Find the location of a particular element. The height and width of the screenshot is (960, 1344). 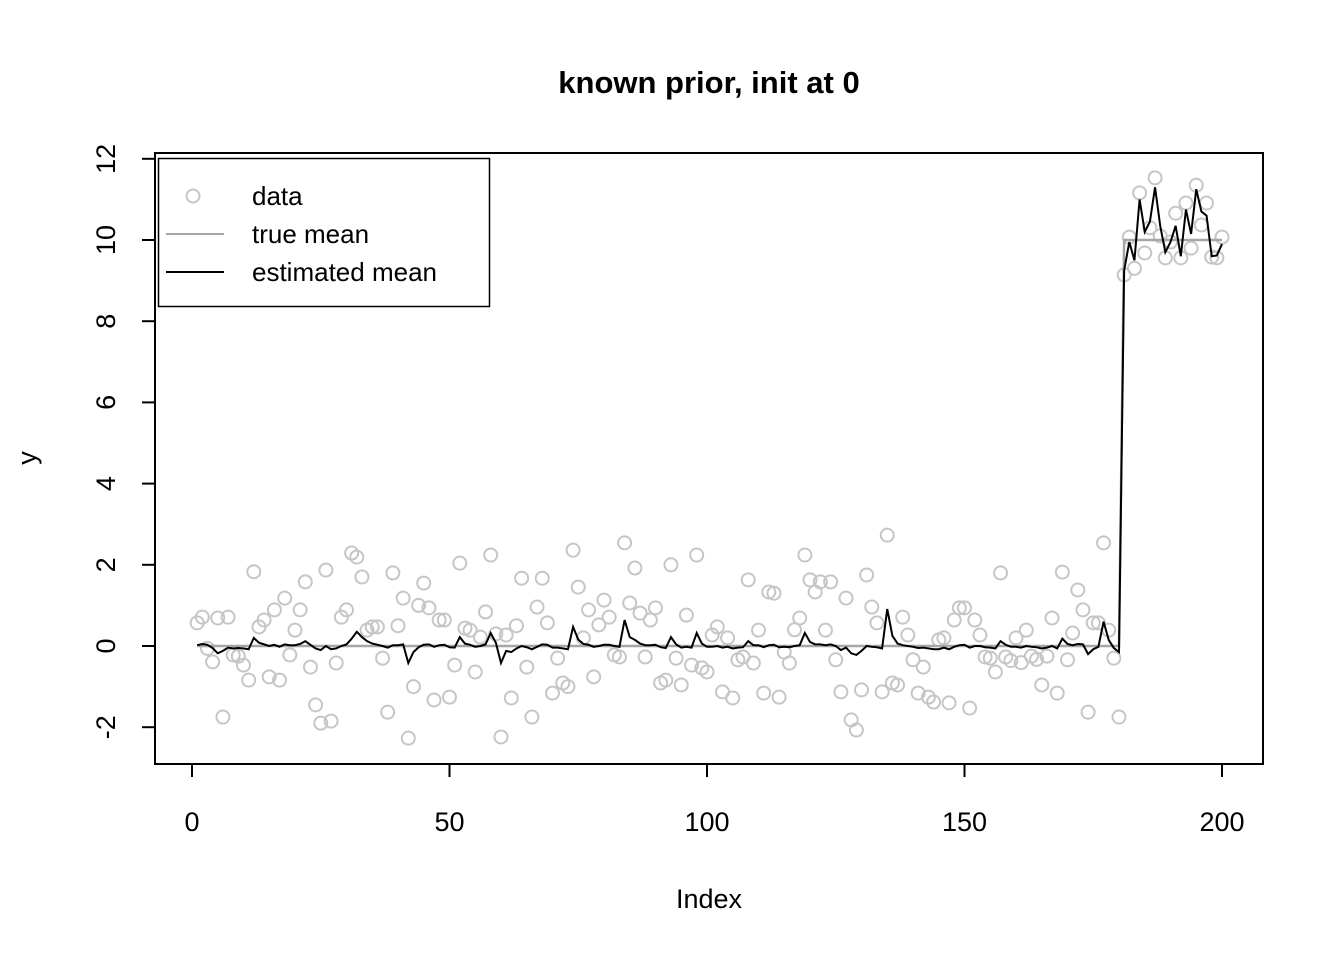

x-axis-ticks: 0 50 100 150 200 is located at coordinates (714, 800).